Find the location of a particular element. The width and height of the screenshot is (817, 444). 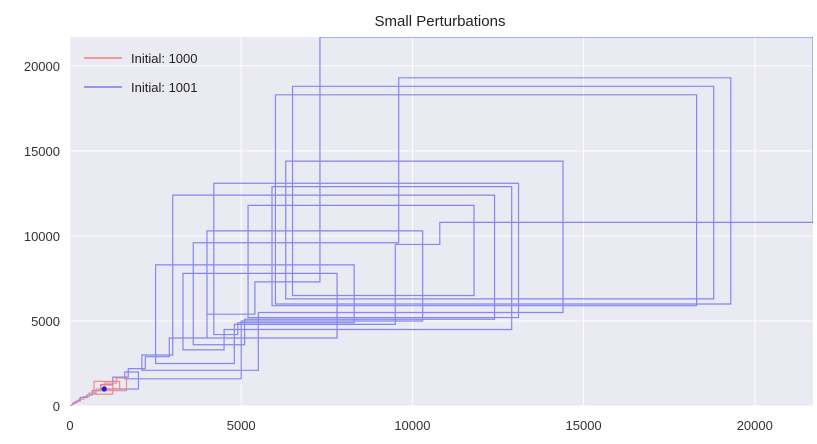

y-tick-label: 0 is located at coordinates (56, 406).